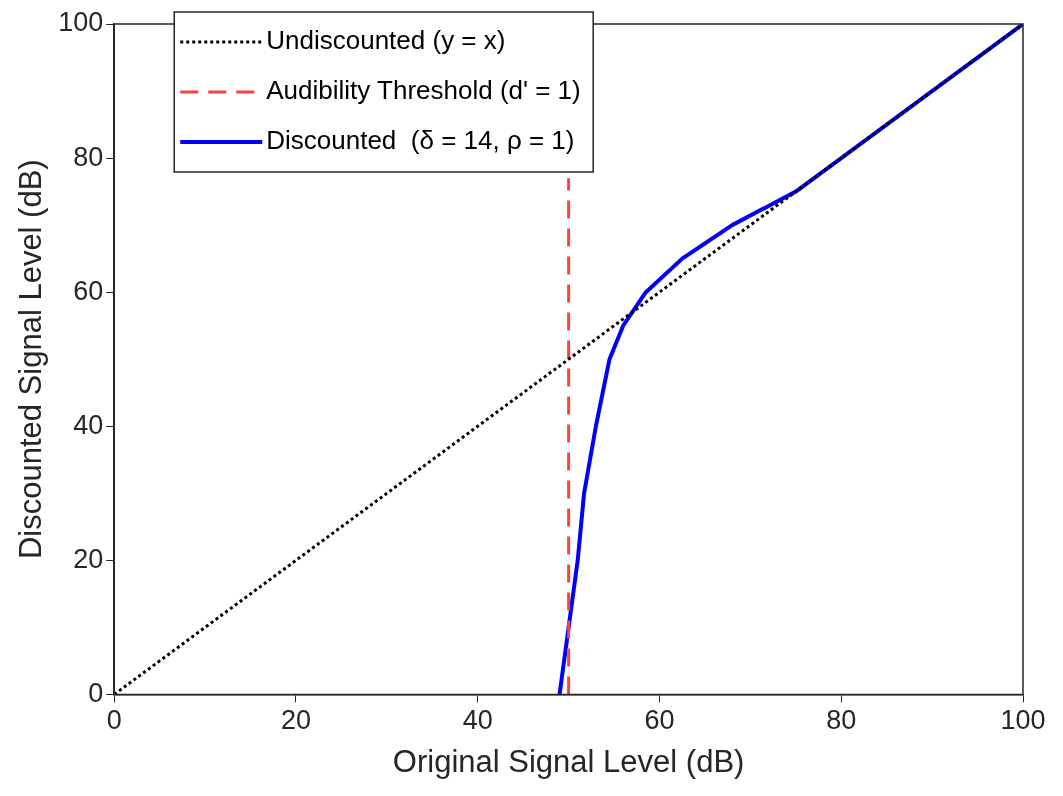  Describe the element at coordinates (423, 90) in the screenshot. I see `legend-label: Audibility Threshold (d' = 1)` at that location.